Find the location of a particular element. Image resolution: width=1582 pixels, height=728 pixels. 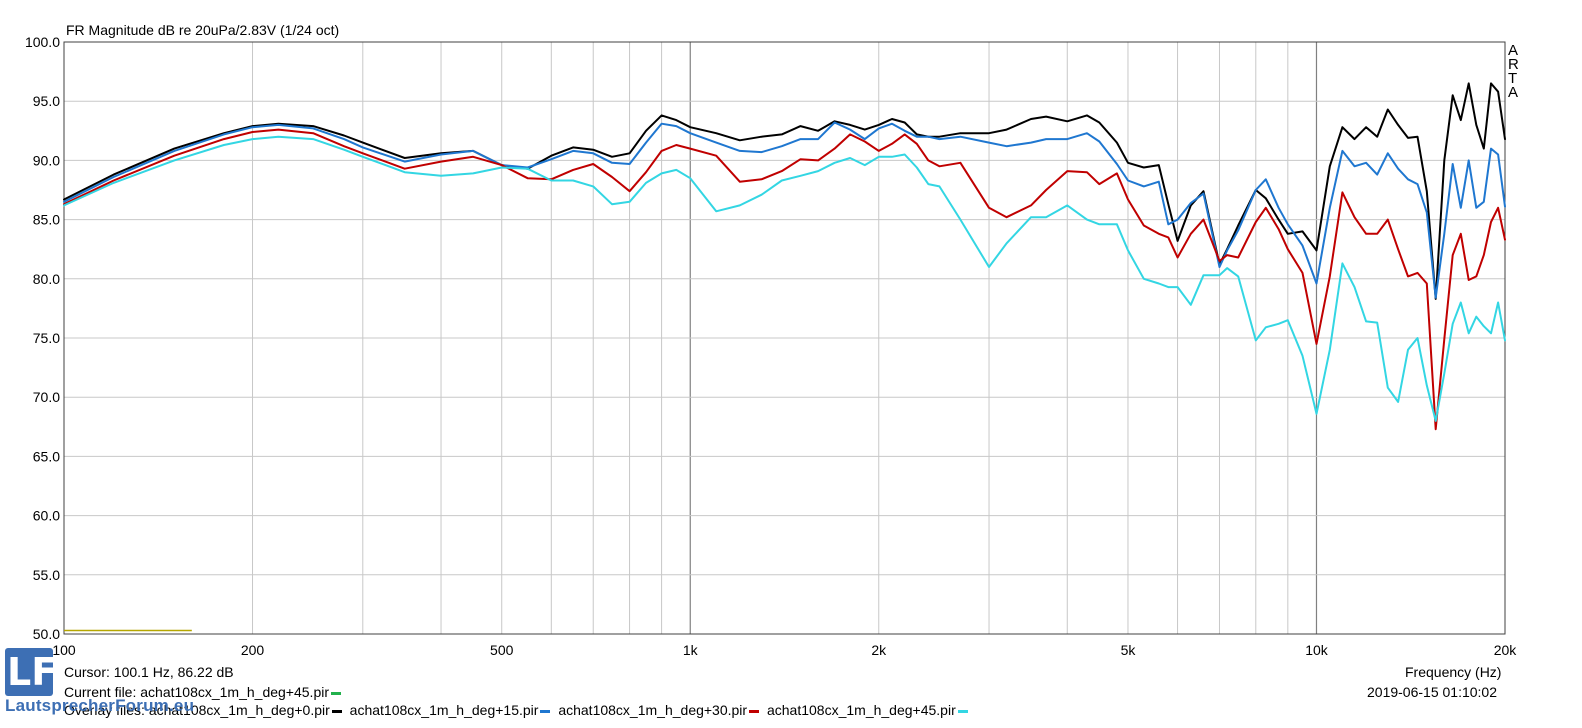

cursor-readout: Cursor: 100.1 Hz, 86.22 dB is located at coordinates (149, 672).